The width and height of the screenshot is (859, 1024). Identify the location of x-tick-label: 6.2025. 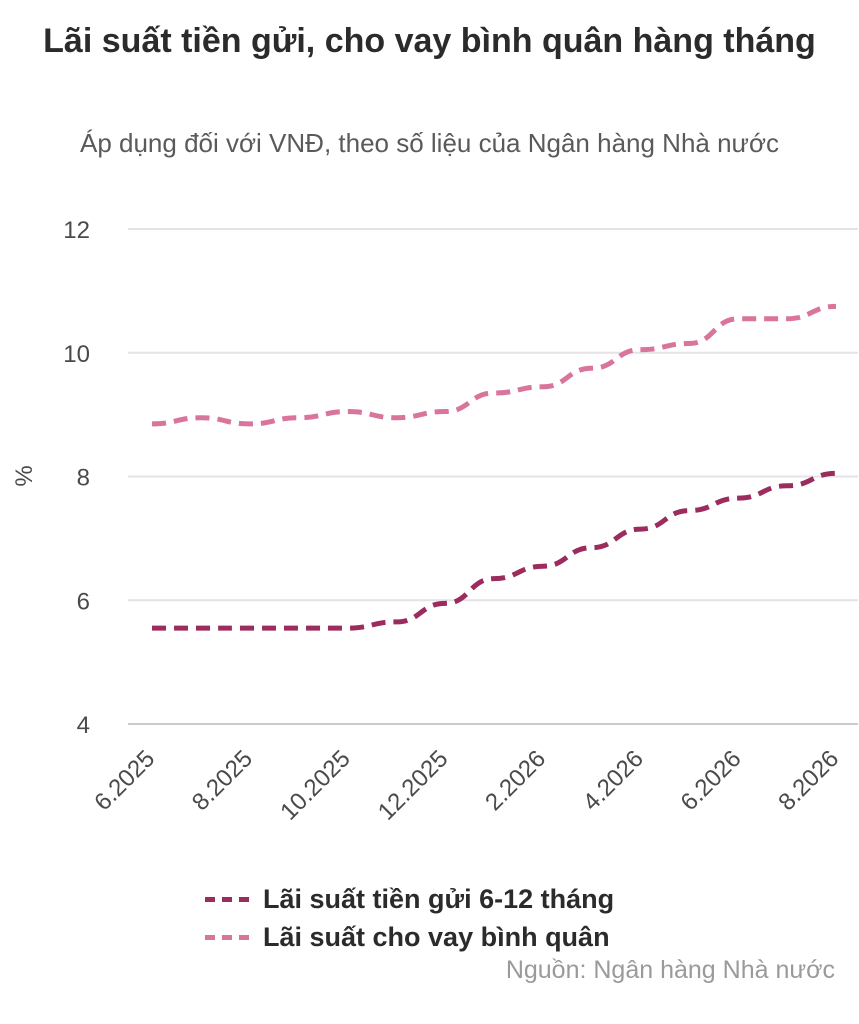
(124, 780).